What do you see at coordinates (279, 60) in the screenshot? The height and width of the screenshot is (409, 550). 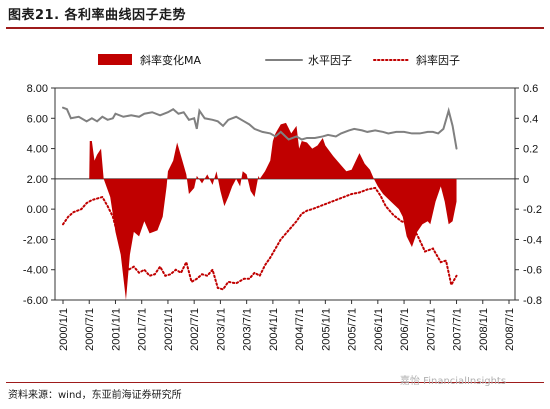 I see `legend: 斜率变化MA 水平因子 斜率因子` at bounding box center [279, 60].